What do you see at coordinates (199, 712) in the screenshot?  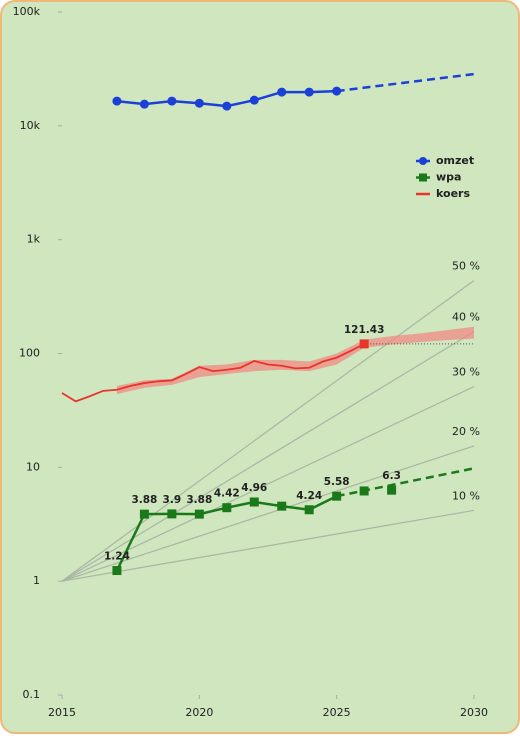 I see `x-tick-label: 2020` at bounding box center [199, 712].